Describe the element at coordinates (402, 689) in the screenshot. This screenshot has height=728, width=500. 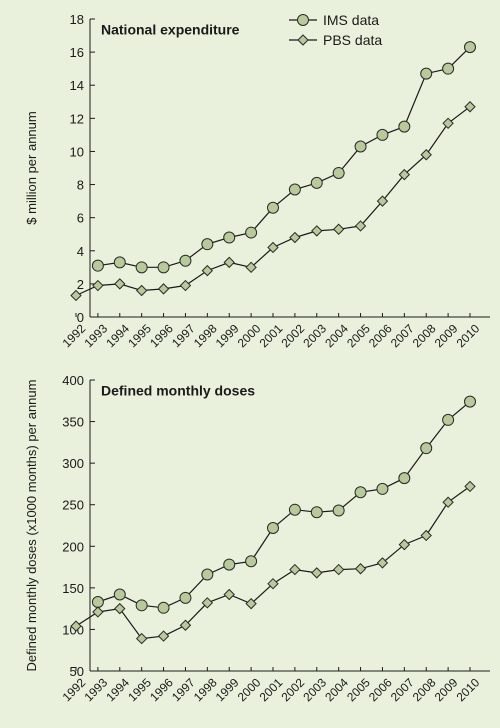
I see `x-tick-label: 2007` at that location.